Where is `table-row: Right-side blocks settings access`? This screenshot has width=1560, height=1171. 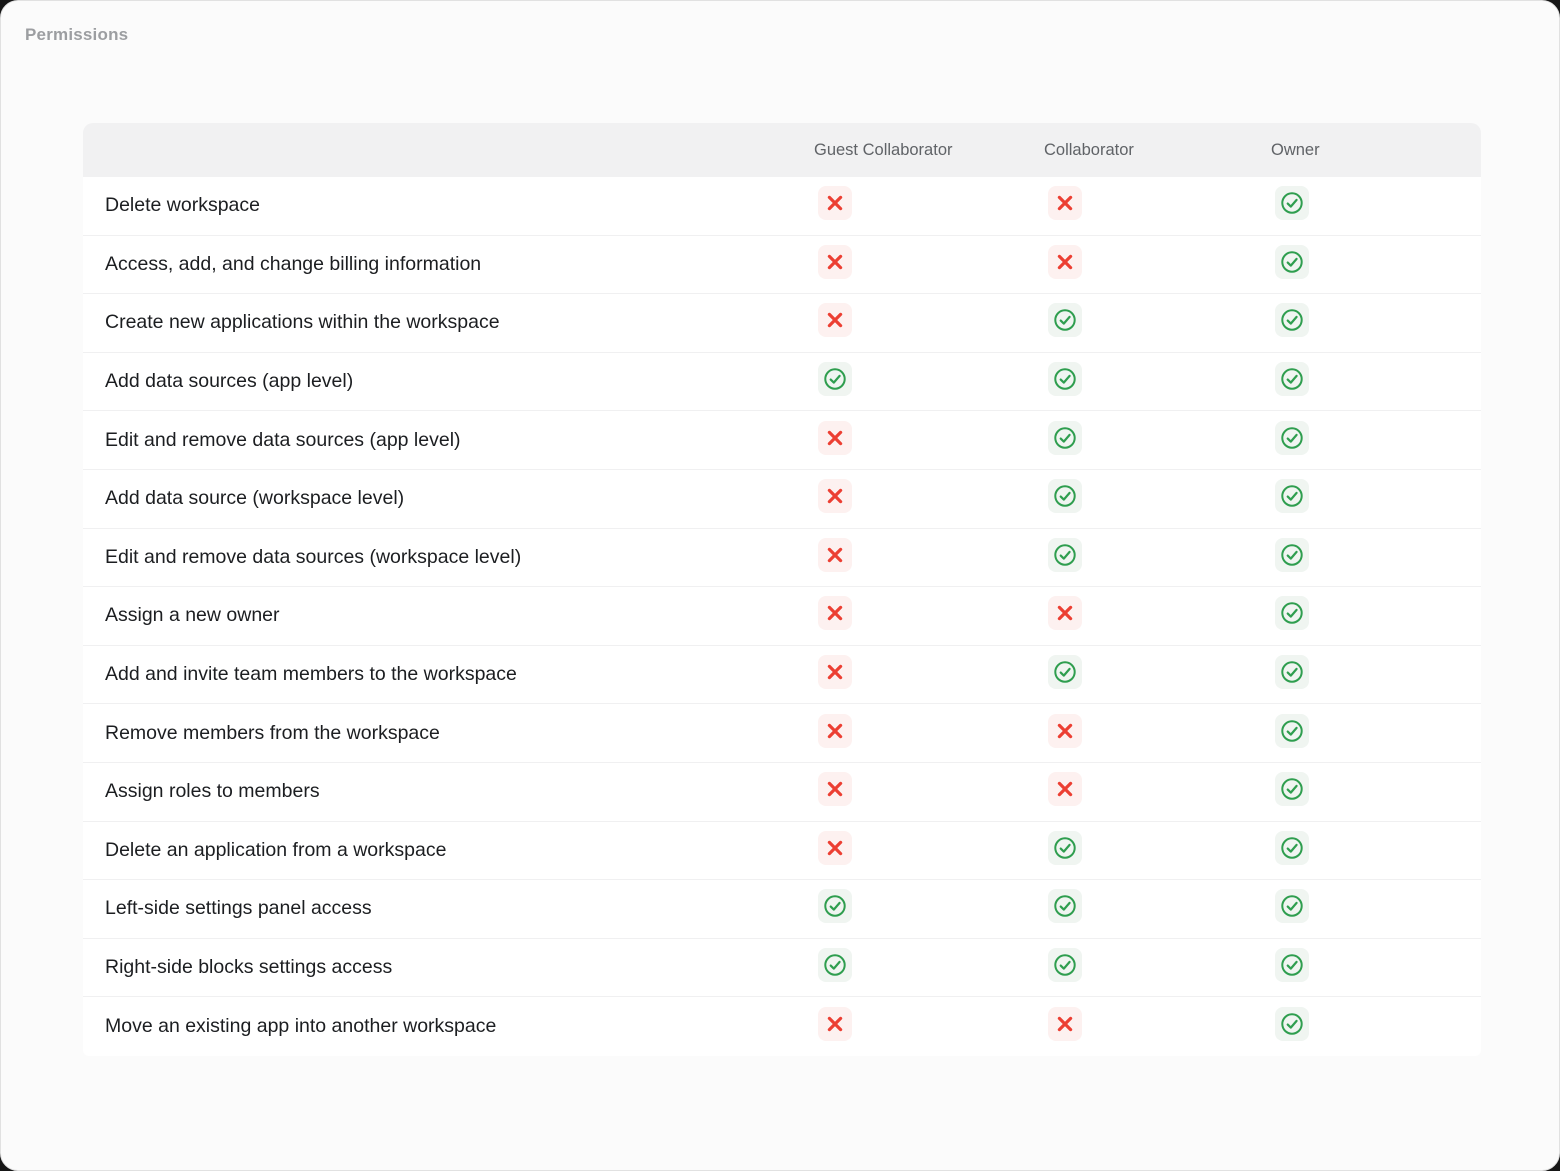
table-row: Right-side blocks settings access is located at coordinates (782, 968).